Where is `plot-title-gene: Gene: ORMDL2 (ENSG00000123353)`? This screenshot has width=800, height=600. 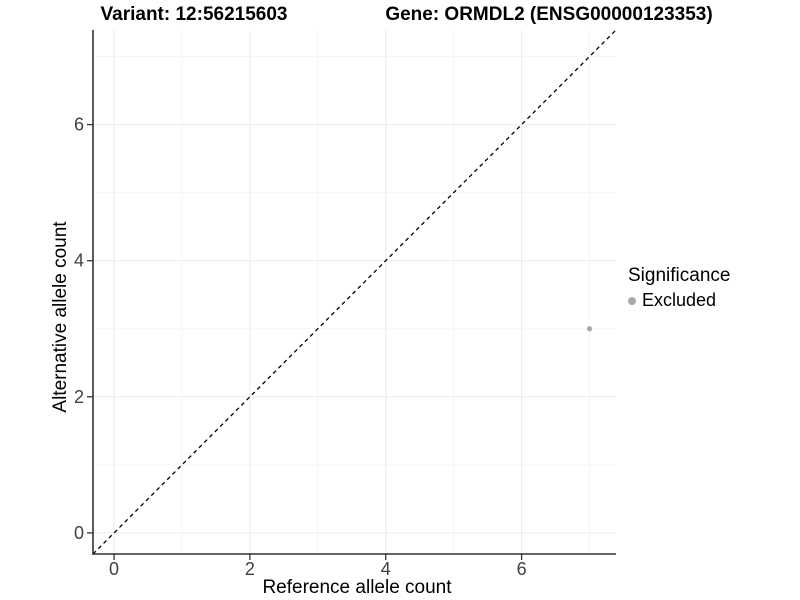 plot-title-gene: Gene: ORMDL2 (ENSG00000123353) is located at coordinates (549, 14).